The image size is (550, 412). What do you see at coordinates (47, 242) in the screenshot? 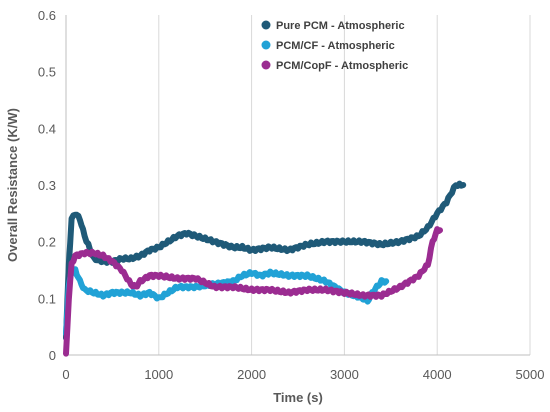
I see `y-tick-label: 0.2` at bounding box center [47, 242].